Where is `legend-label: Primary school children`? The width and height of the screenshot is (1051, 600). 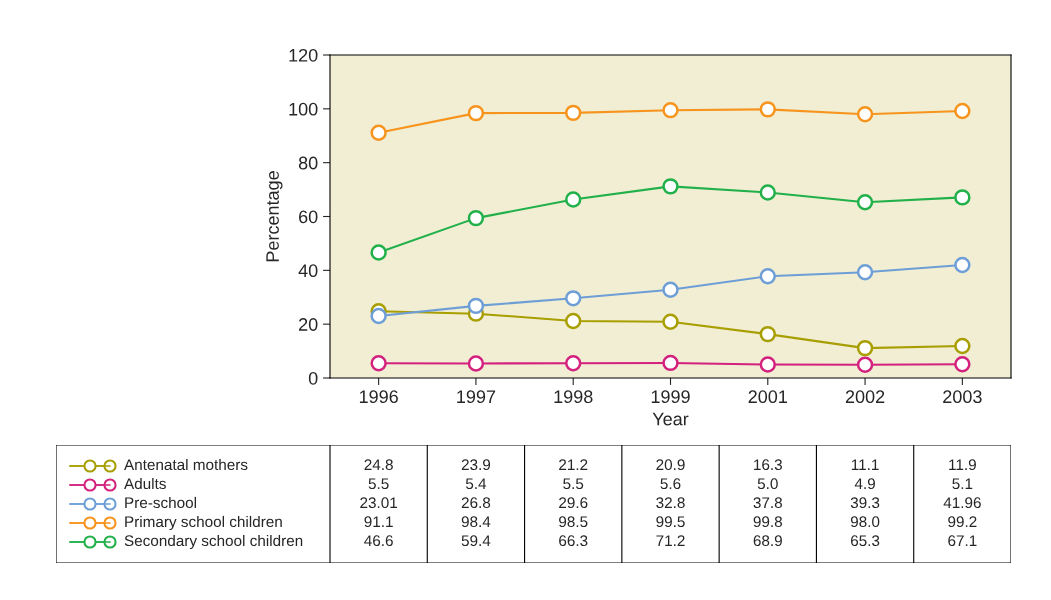 legend-label: Primary school children is located at coordinates (203, 523).